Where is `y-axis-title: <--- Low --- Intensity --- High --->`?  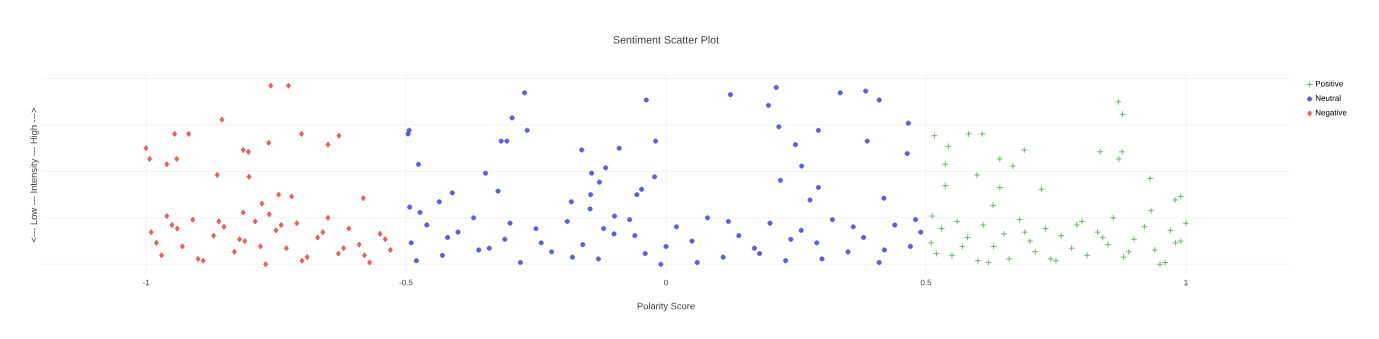
y-axis-title: <--- Low --- Intensity --- High ---> is located at coordinates (34, 175).